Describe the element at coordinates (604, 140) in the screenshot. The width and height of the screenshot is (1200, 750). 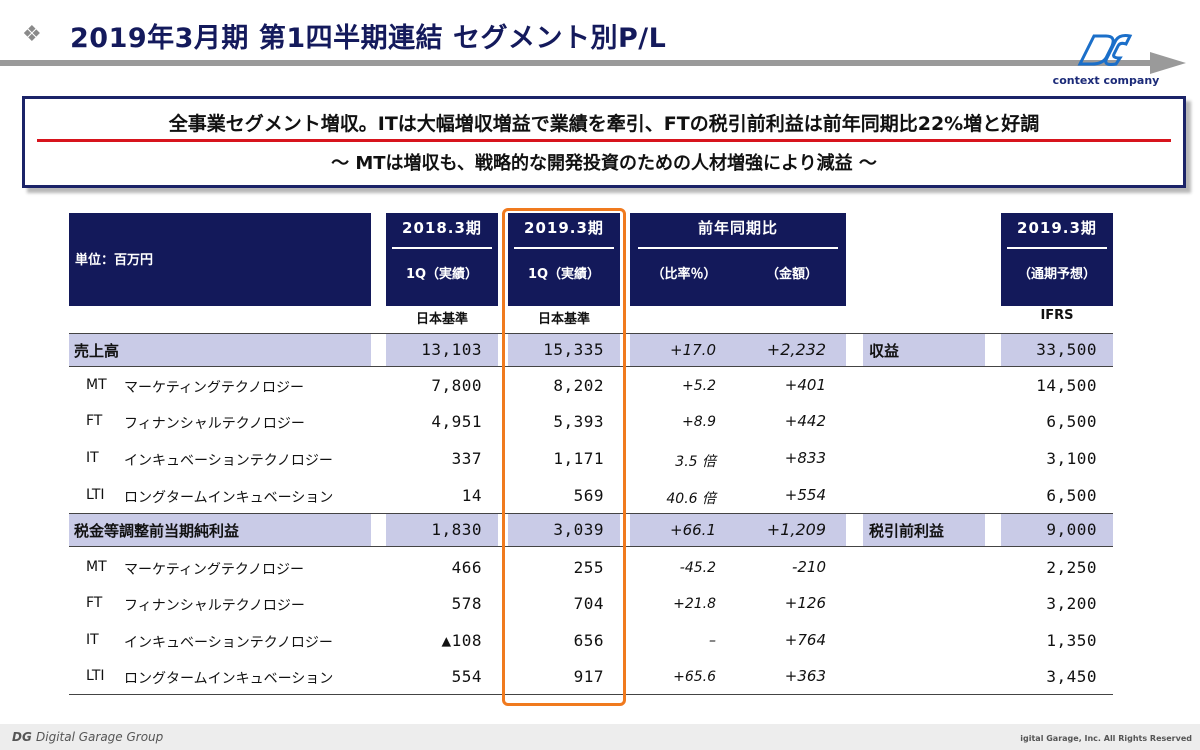
I see `headline-underline` at that location.